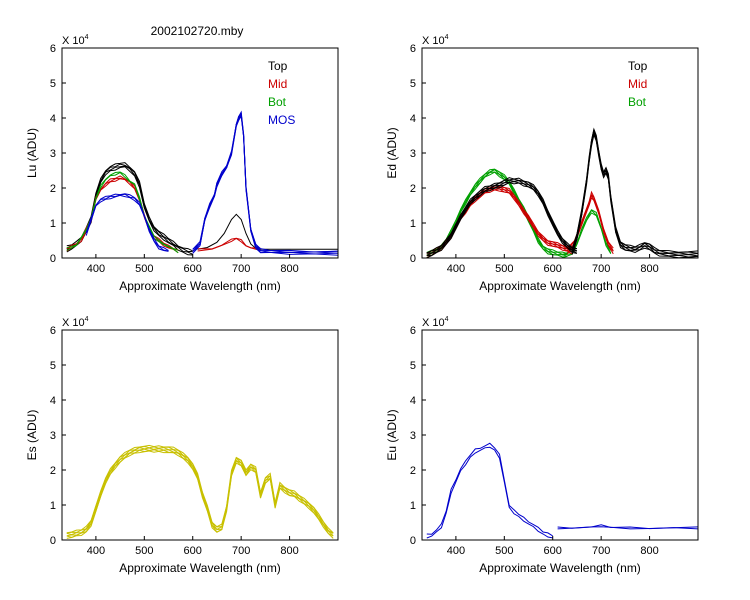 This screenshot has height=600, width=750. Describe the element at coordinates (392, 152) in the screenshot. I see `y-axis-label: Ed (ADU)` at that location.